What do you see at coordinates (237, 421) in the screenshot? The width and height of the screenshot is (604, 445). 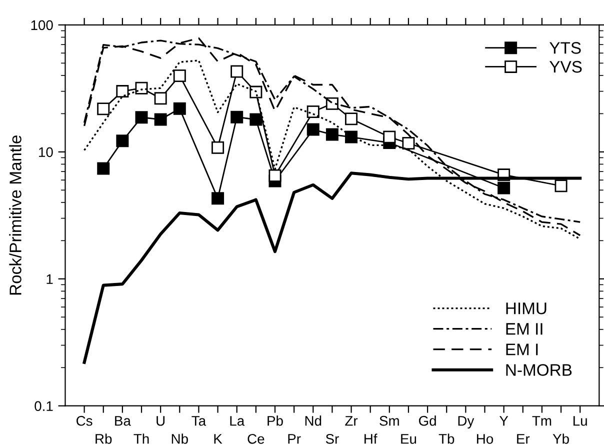 I see `x-tick-label: La` at bounding box center [237, 421].